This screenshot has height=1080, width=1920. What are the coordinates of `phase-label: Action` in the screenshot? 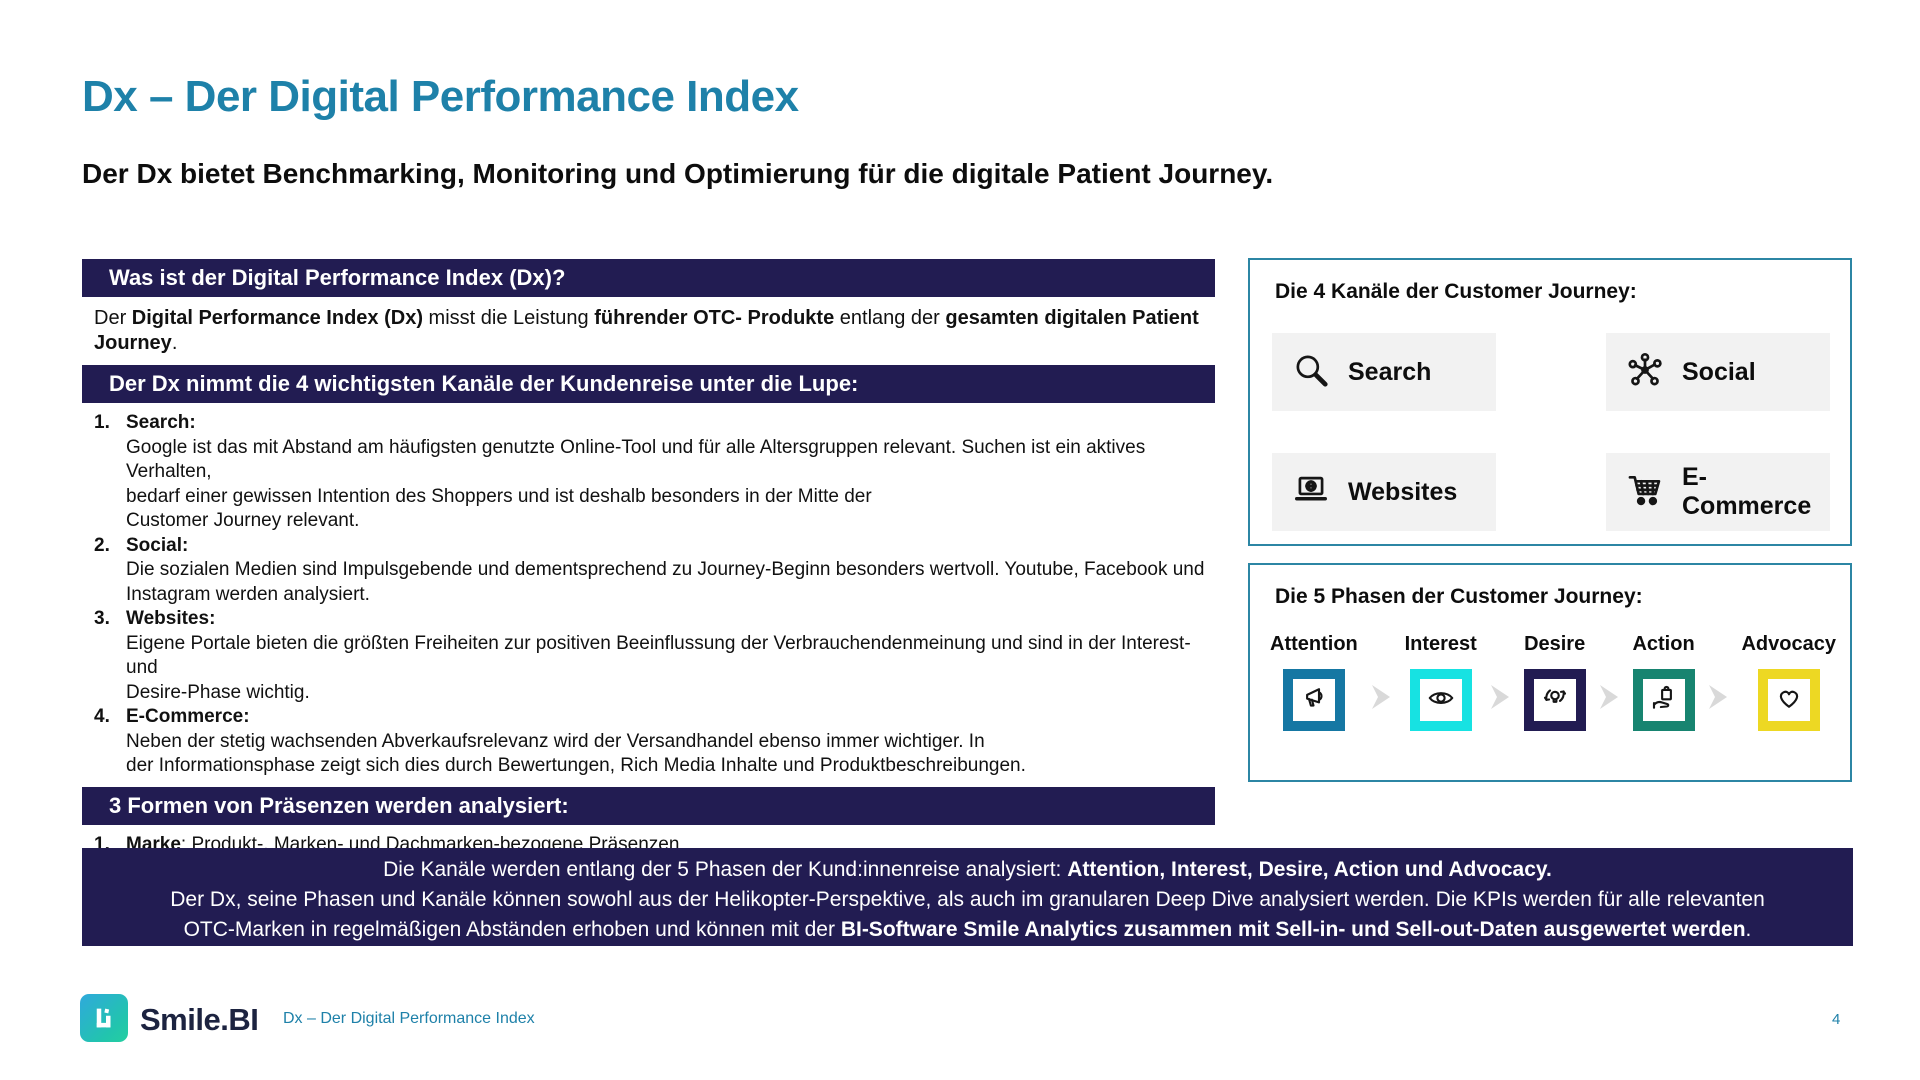 It's located at (1663, 644).